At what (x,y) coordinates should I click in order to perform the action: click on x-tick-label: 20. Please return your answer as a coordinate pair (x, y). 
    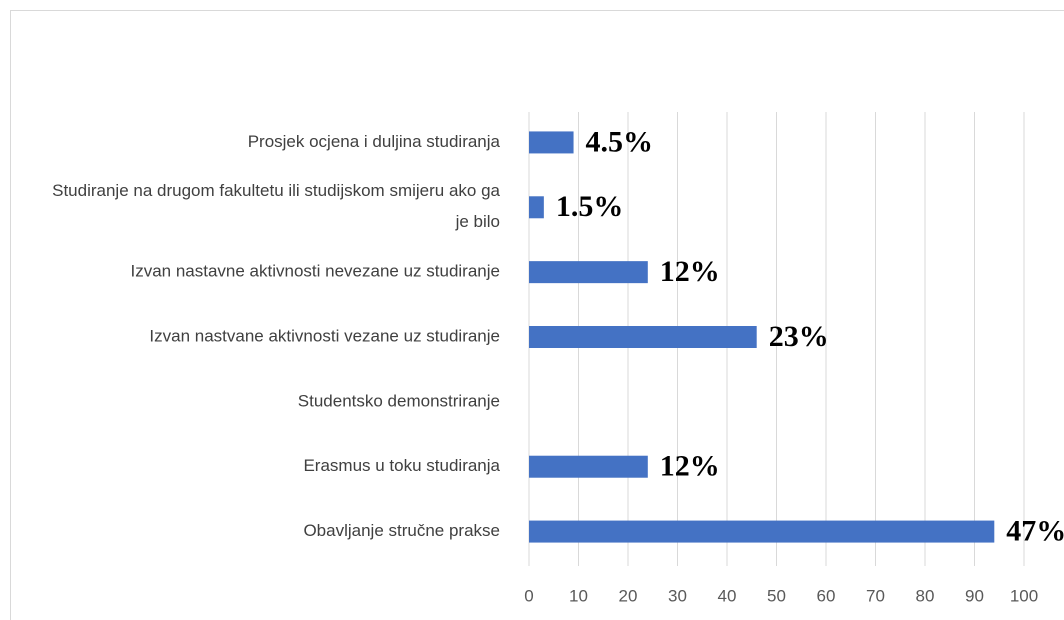
    Looking at the image, I should click on (628, 595).